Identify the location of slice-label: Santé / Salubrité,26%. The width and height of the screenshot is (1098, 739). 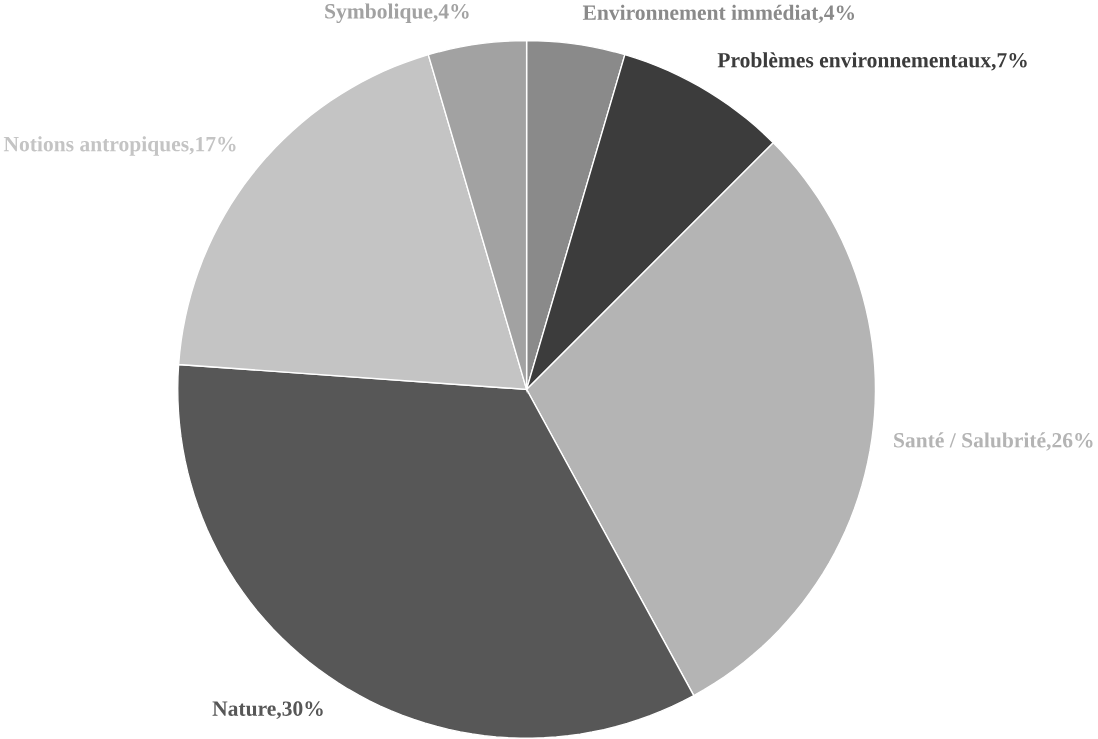
(993, 441).